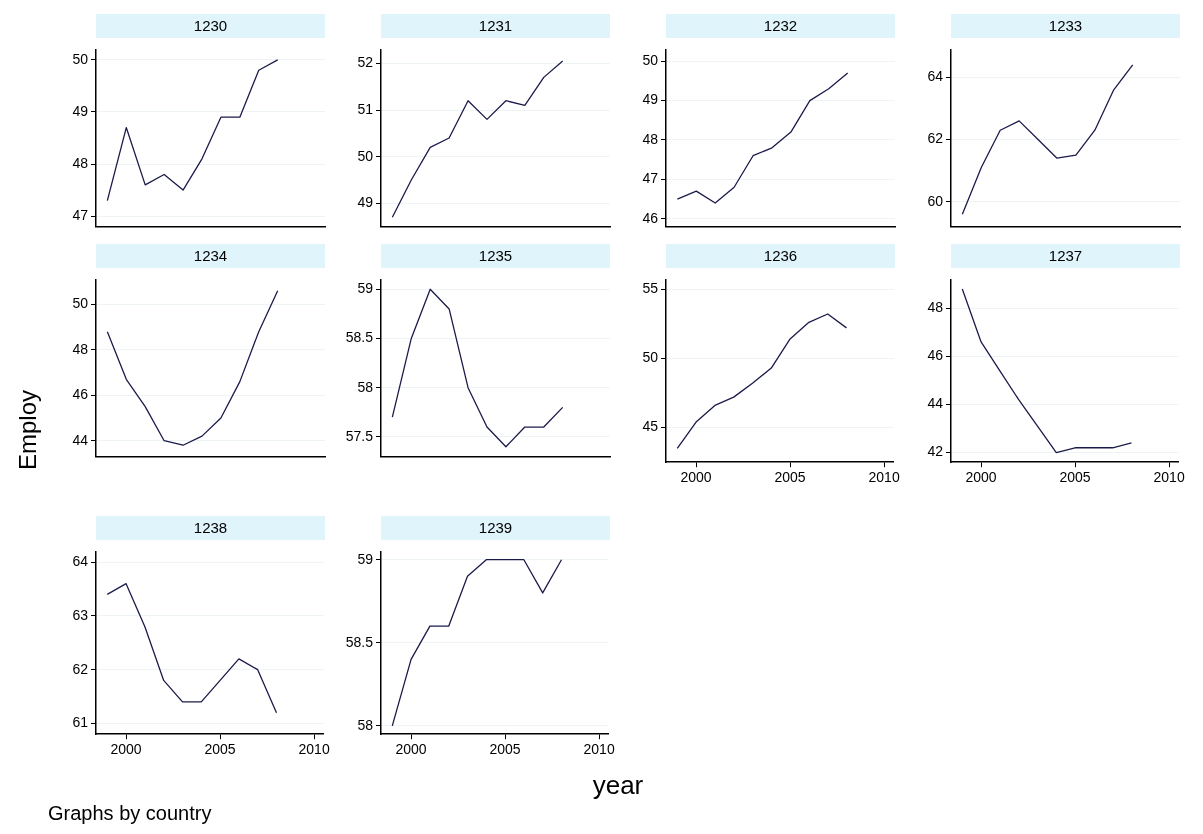 This screenshot has height=834, width=1203. I want to click on chart-title: 1236, so click(780, 256).